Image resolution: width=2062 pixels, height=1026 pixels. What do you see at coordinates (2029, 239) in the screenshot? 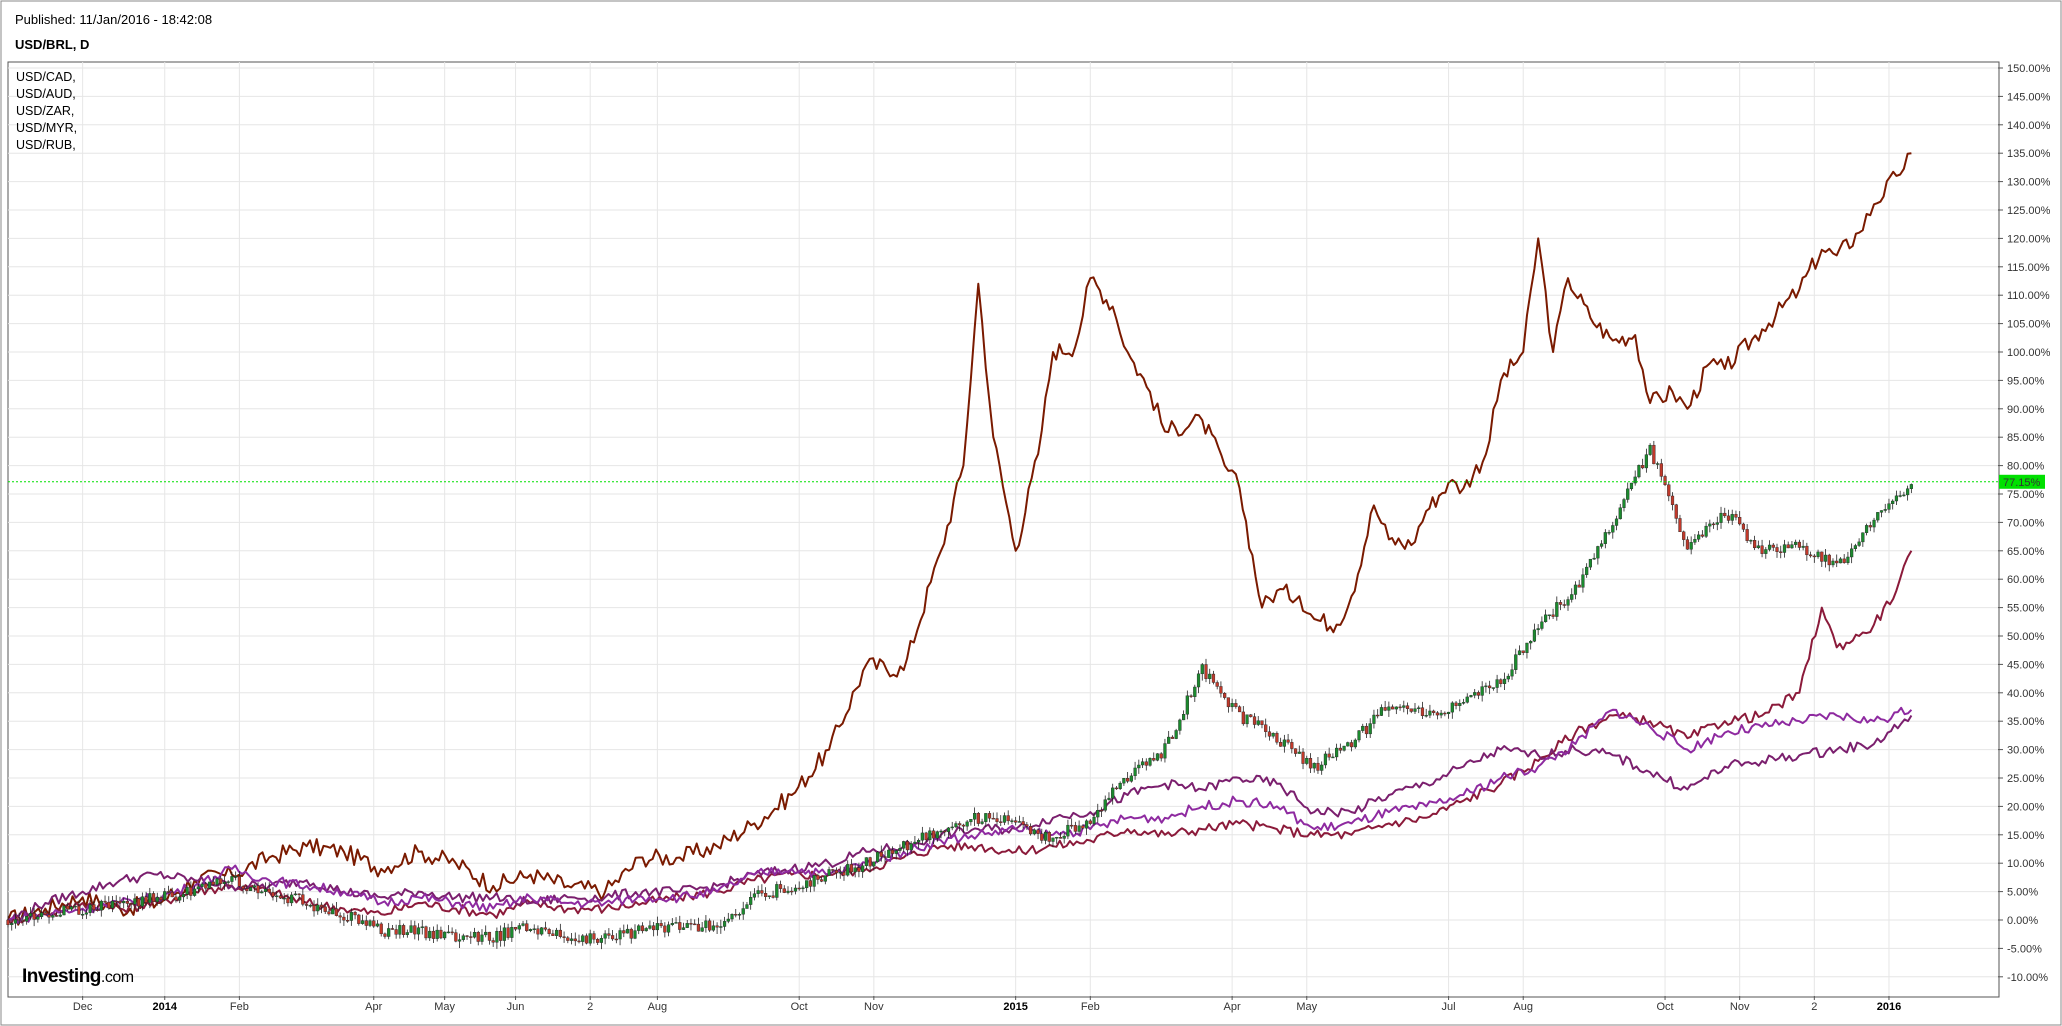
I see `y-tick-label: 120.00%` at bounding box center [2029, 239].